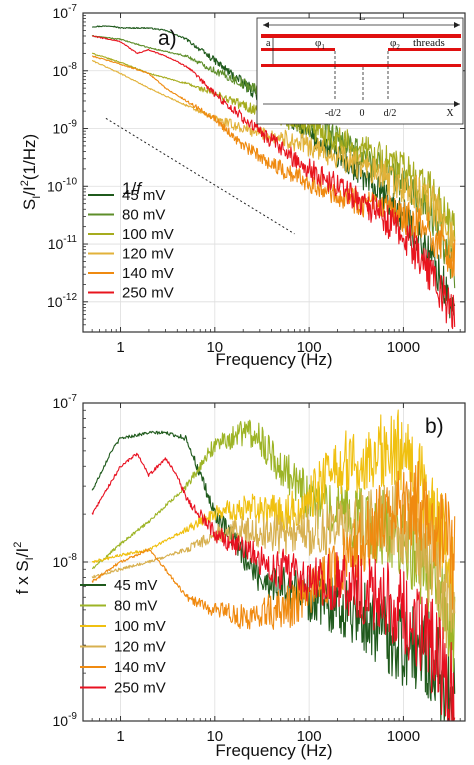 This screenshot has height=765, width=474. I want to click on inset-right-segment, so click(424, 49).